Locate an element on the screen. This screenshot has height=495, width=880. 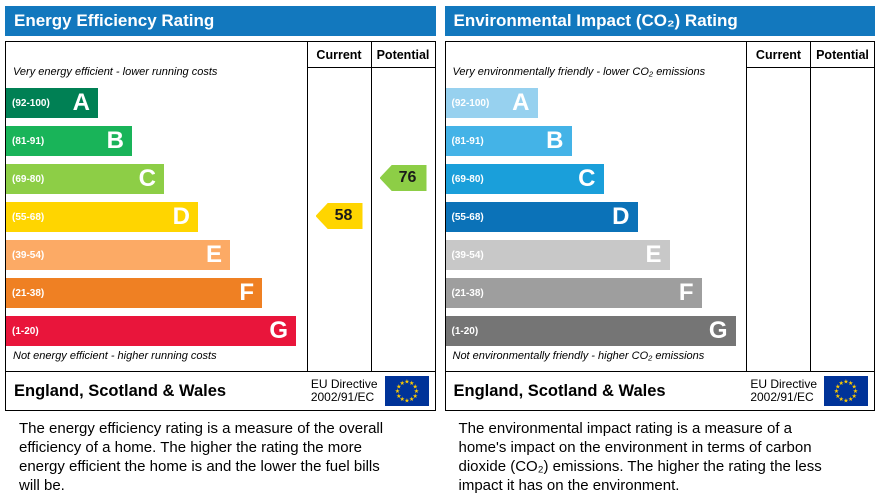
potential-column: Potential 76 is located at coordinates (402, 206).